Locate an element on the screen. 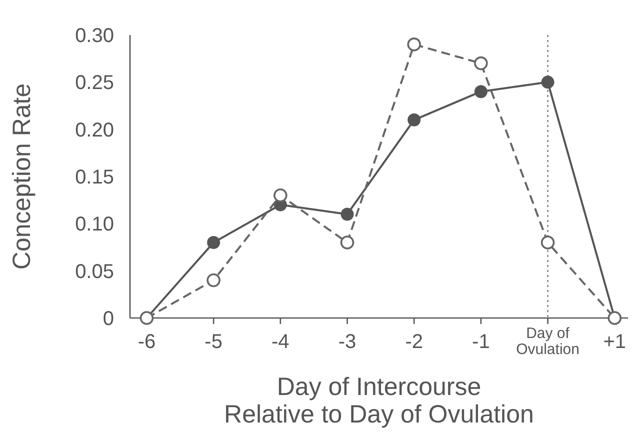 This screenshot has height=438, width=641. y-axis-title: Conception Rate is located at coordinates (22, 176).